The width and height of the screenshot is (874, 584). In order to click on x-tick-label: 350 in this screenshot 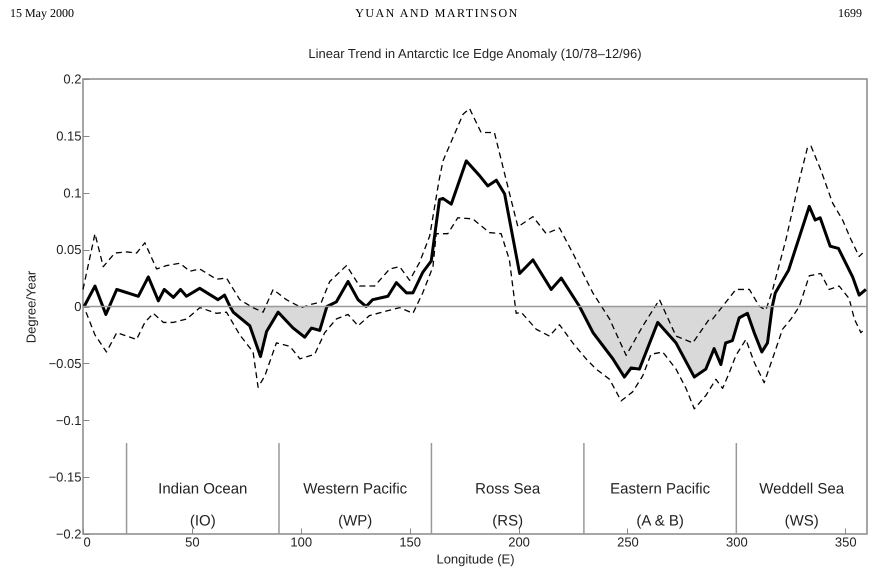, I will do `click(845, 542)`.